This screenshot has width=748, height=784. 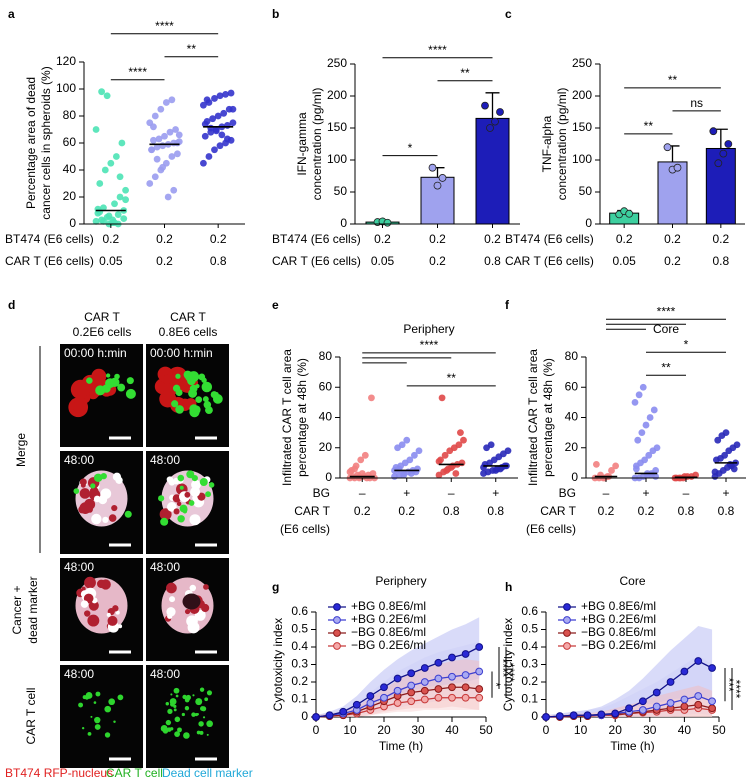 What do you see at coordinates (529, 611) in the screenshot?
I see `y-tick-label: 0.6` at bounding box center [529, 611].